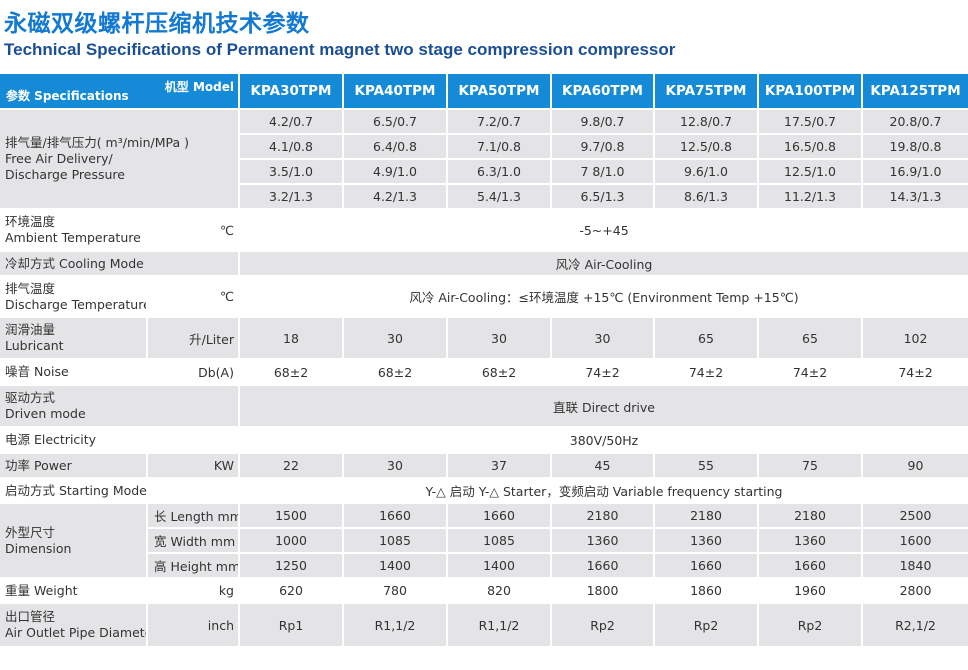 Image resolution: width=968 pixels, height=670 pixels. I want to click on table-cell: 6.5/0.7, so click(396, 122).